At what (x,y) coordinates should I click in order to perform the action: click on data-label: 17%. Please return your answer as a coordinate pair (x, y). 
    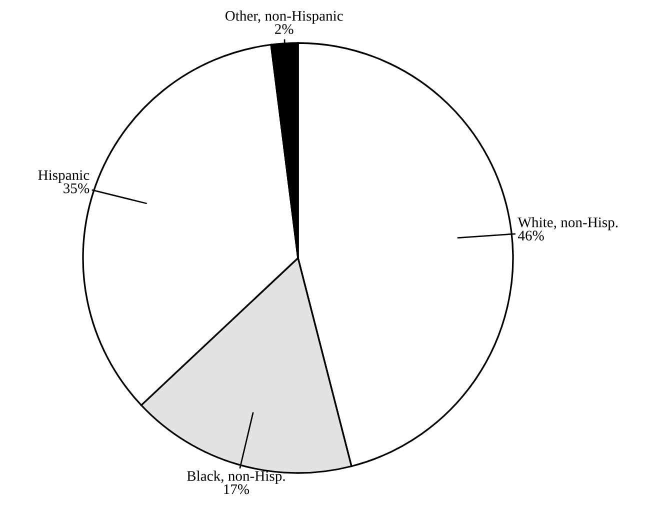
    Looking at the image, I should click on (237, 489).